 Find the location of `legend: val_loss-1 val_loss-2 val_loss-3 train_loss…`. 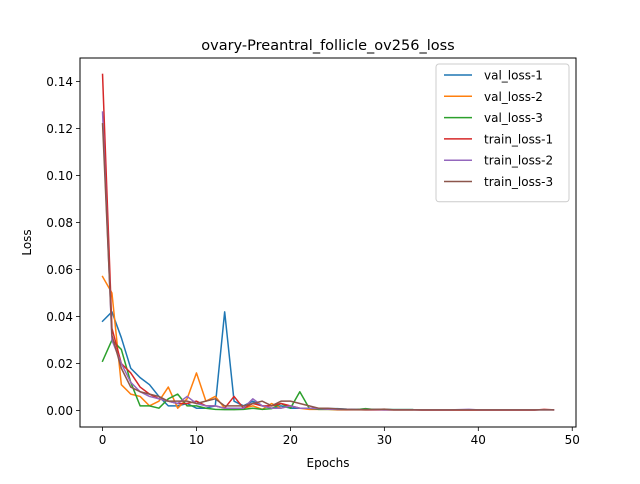

legend: val_loss-1 val_loss-2 val_loss-3 train_loss… is located at coordinates (502, 133).